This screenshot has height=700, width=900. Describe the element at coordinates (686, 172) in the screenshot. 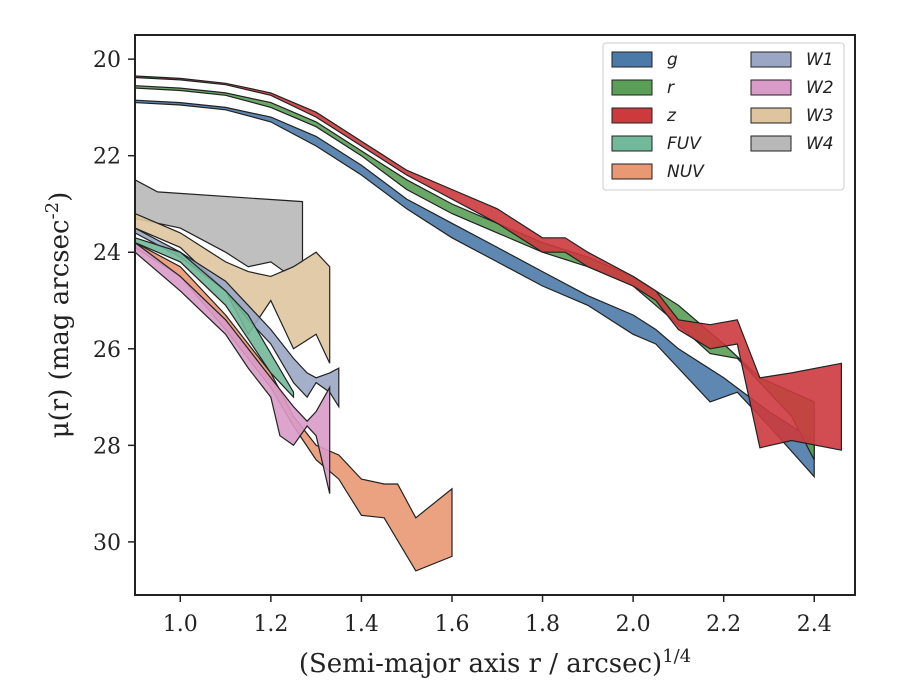

I see `legend-label-nuv: NUV` at that location.